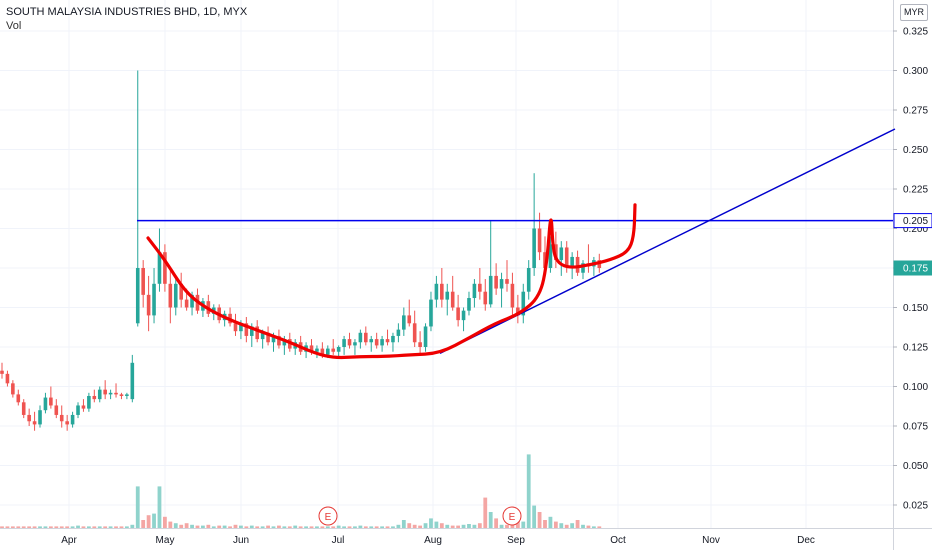  Describe the element at coordinates (69, 540) in the screenshot. I see `x-tick-label: Apr` at that location.